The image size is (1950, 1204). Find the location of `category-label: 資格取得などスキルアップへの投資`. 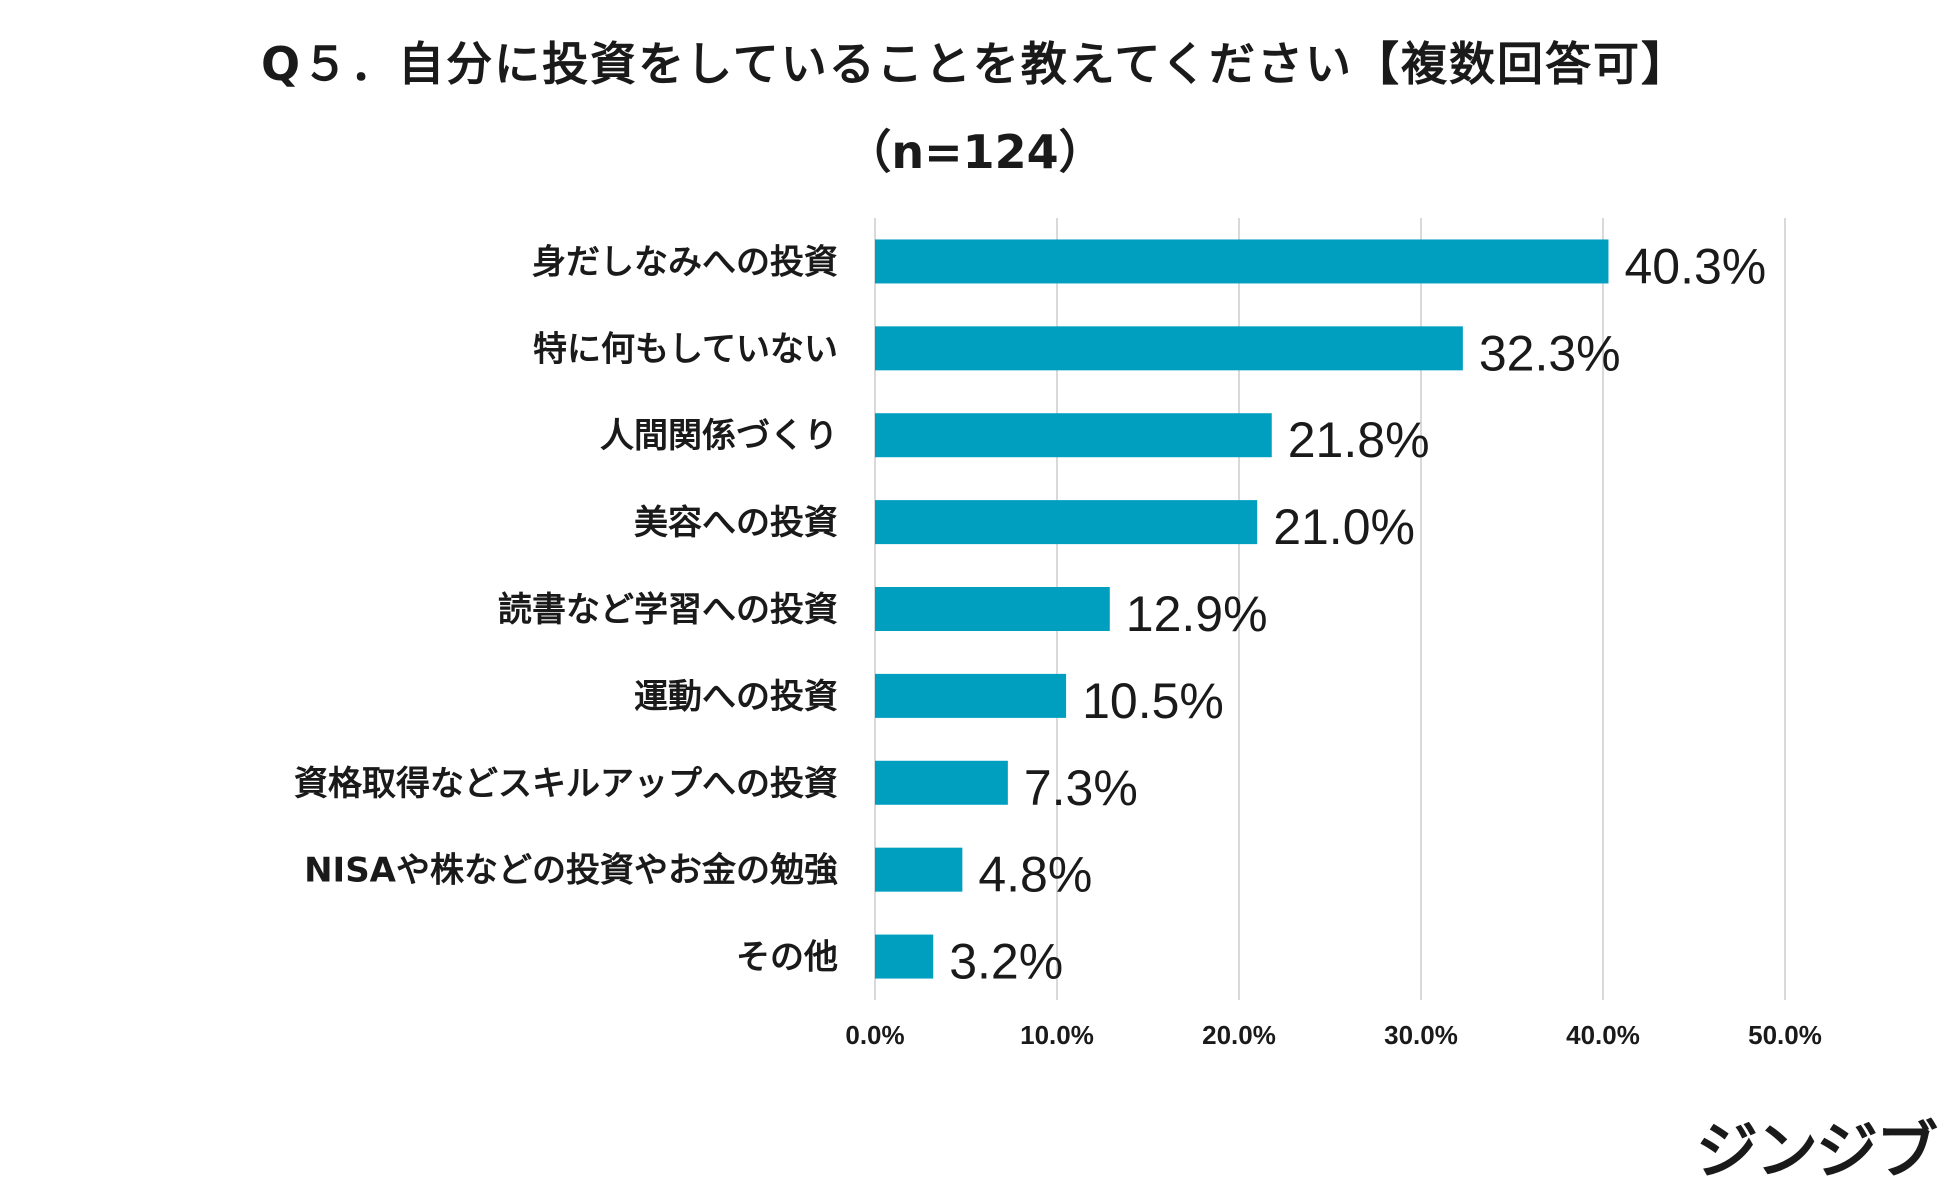

category-label: 資格取得などスキルアップへの投資 is located at coordinates (566, 784).